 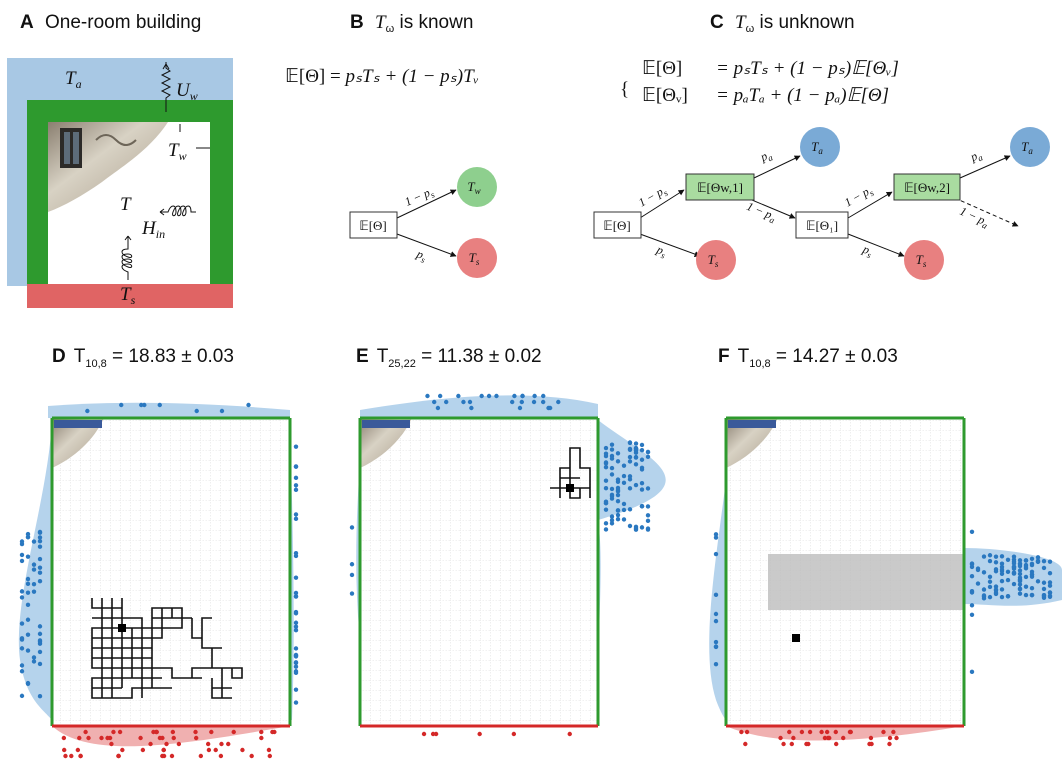 What do you see at coordinates (167, 648) in the screenshot?
I see `random-walk-path` at bounding box center [167, 648].